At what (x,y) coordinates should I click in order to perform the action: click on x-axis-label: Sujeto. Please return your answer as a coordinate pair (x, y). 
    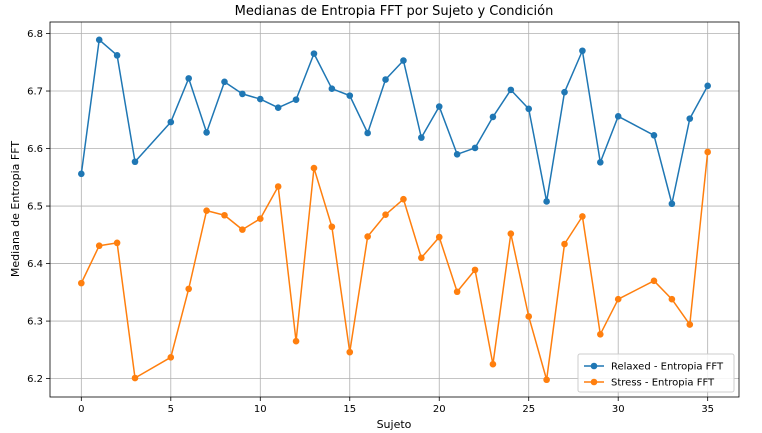
    Looking at the image, I should click on (394, 424).